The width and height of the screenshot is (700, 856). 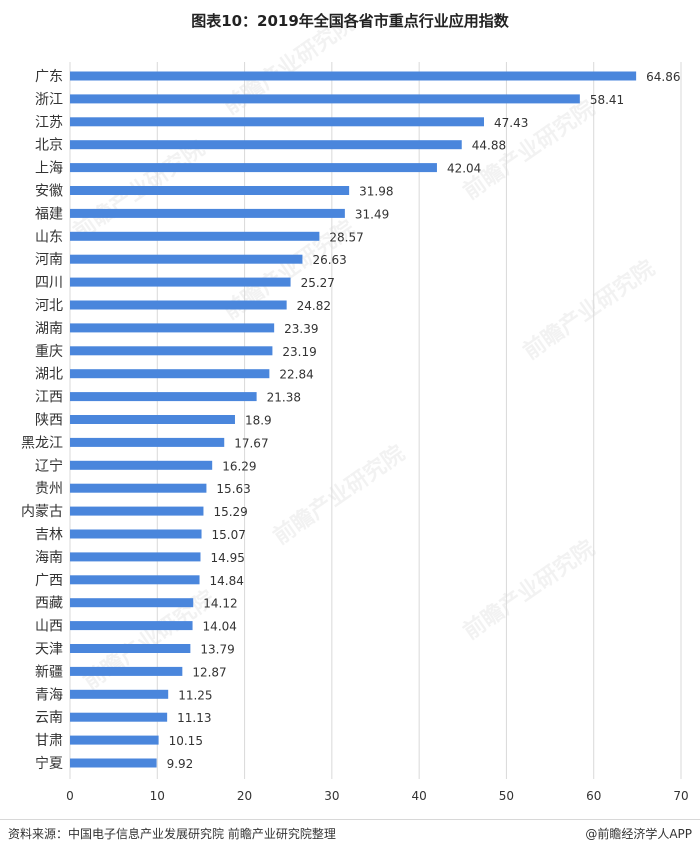 I want to click on value-label: 31.98, so click(x=376, y=192).